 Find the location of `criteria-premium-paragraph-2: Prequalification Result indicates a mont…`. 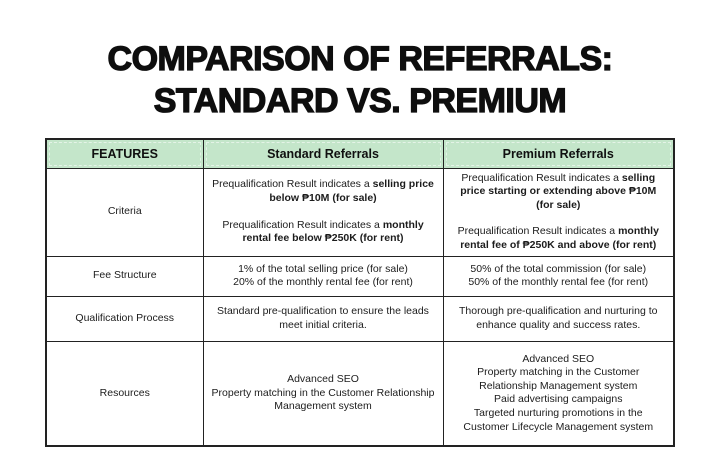

criteria-premium-paragraph-2: Prequalification Result indicates a mont… is located at coordinates (559, 238).